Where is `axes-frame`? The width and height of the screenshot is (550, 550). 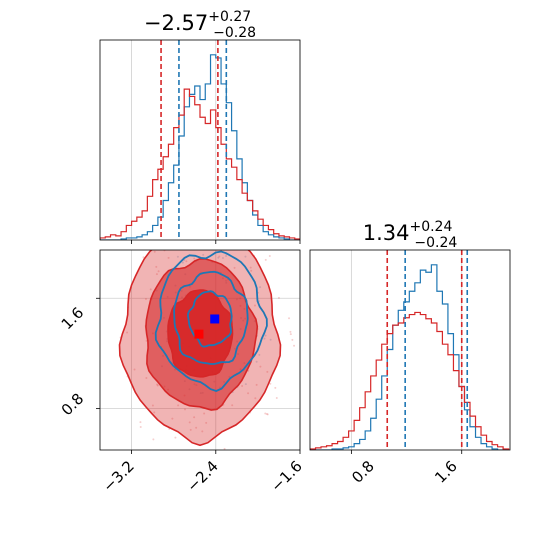
axes-frame is located at coordinates (200, 140).